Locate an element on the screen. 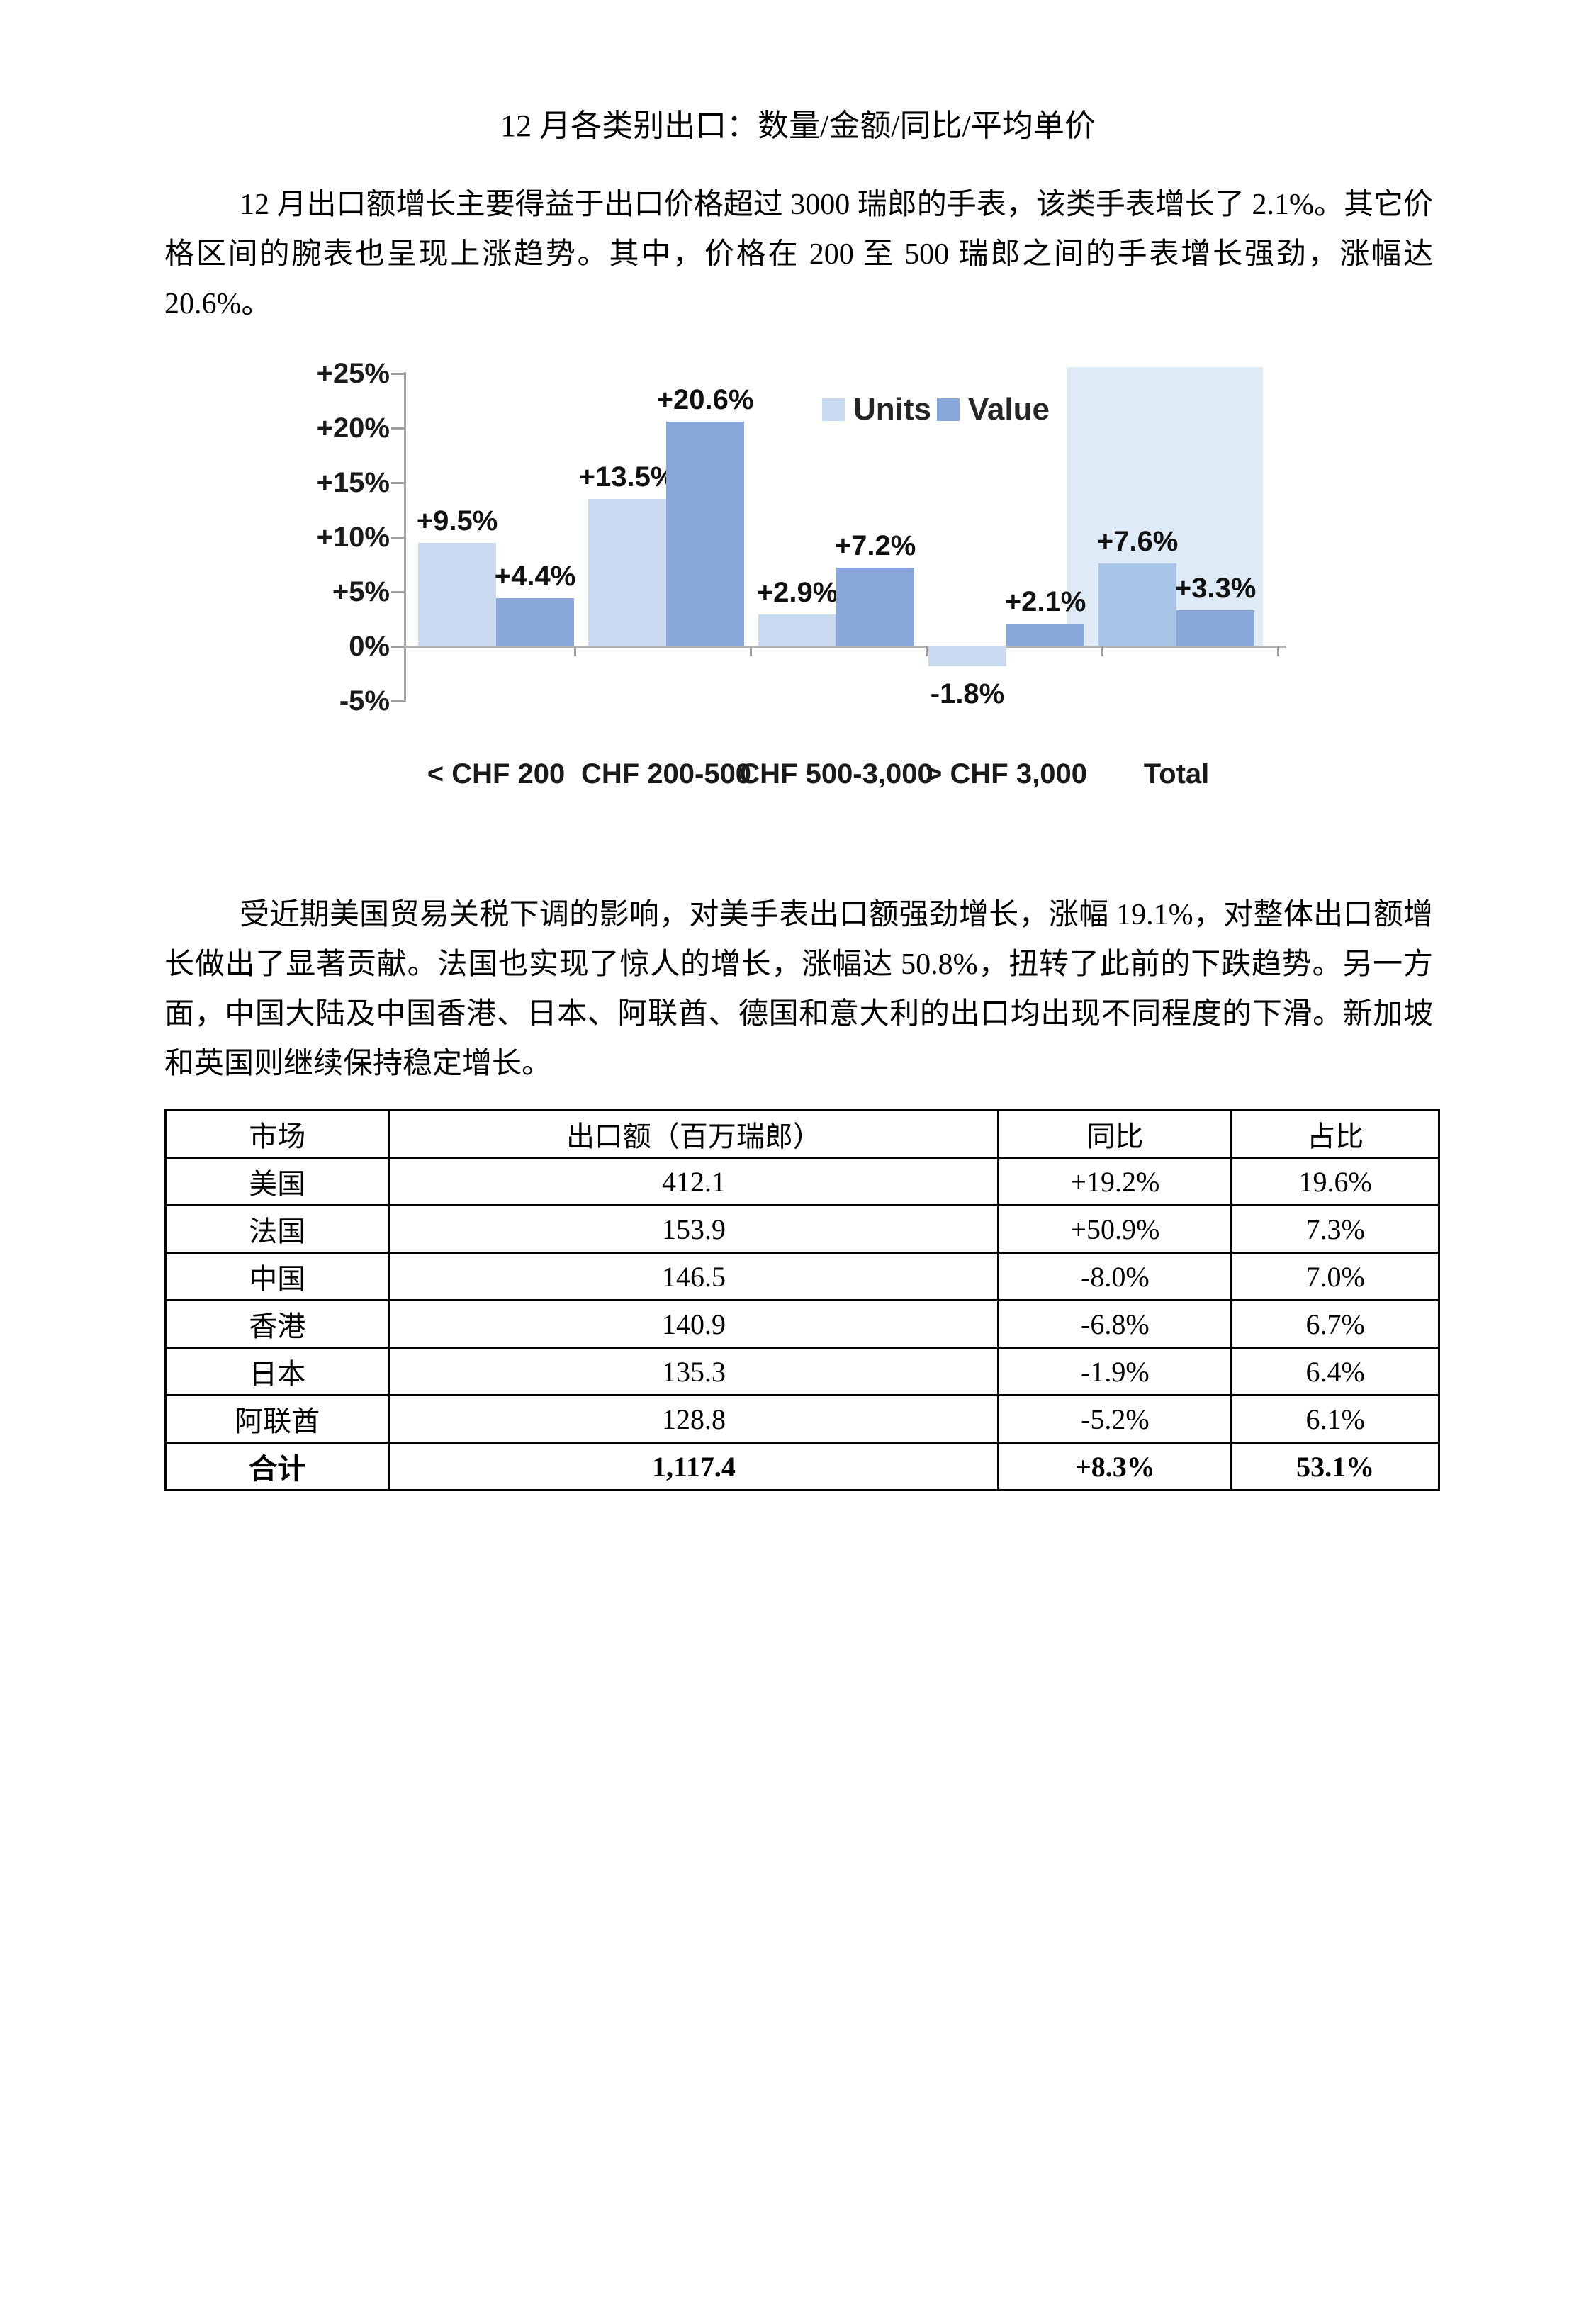 This screenshot has width=1596, height=2324. bar-value-label: +7.2% is located at coordinates (875, 546).